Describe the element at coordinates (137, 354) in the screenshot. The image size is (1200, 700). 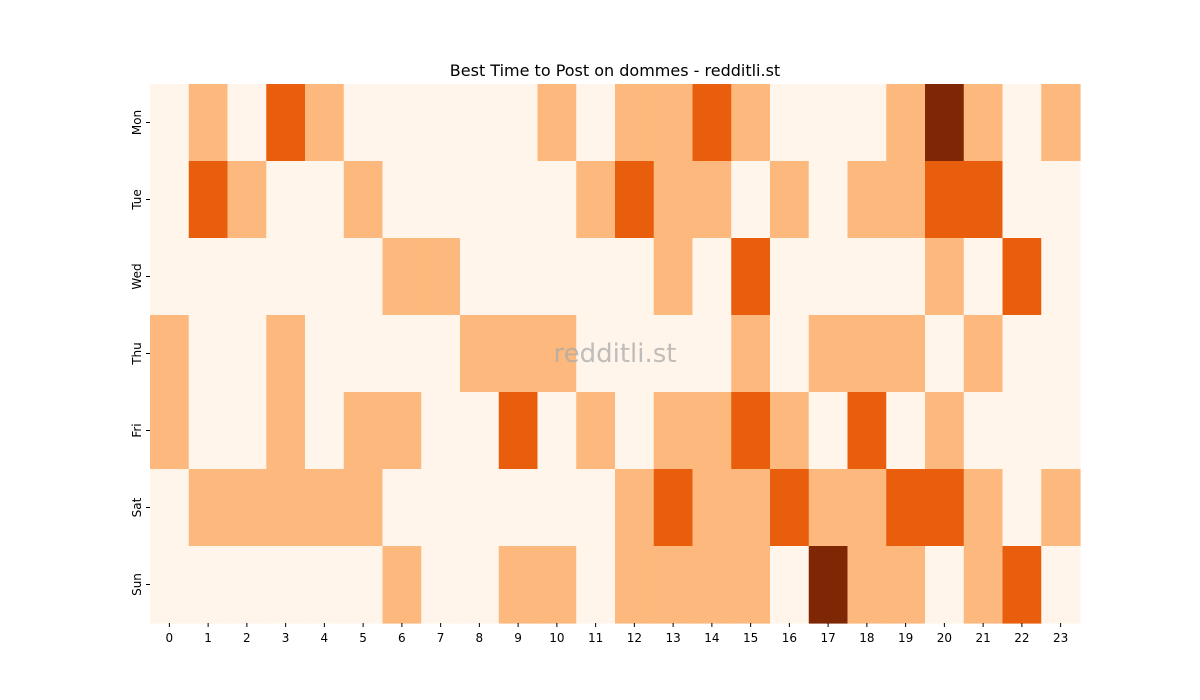
I see `y-tick-label: Thu` at that location.